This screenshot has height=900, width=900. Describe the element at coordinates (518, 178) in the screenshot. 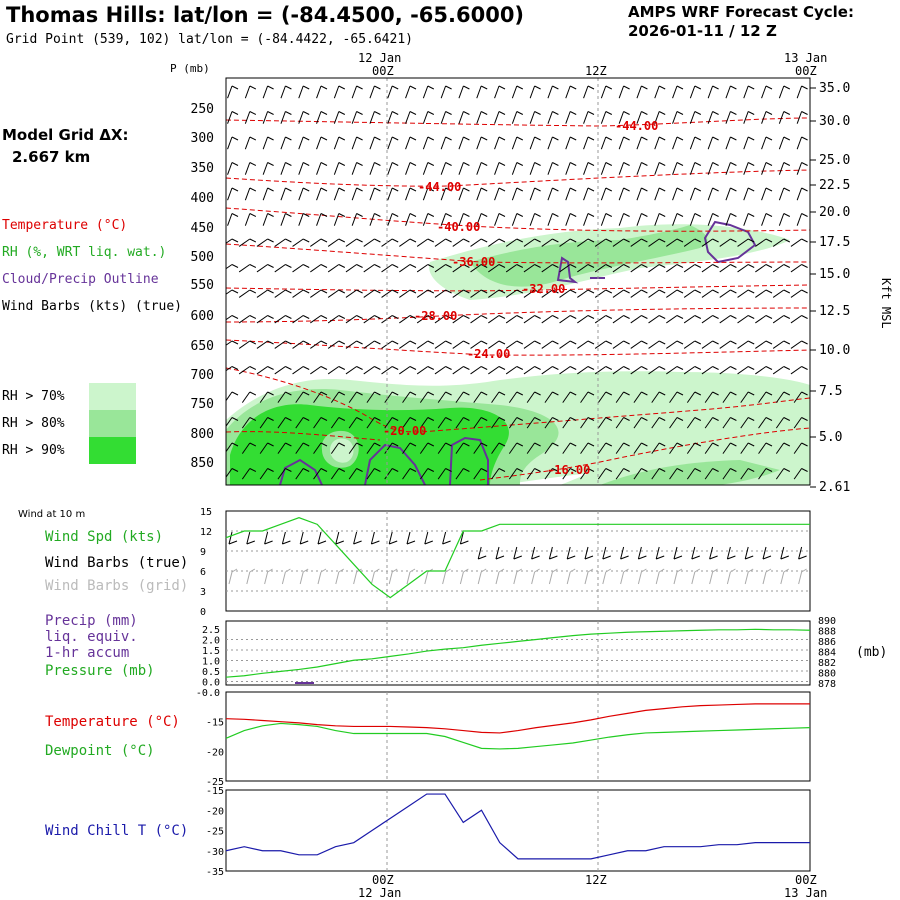

I see `temp-contour-line-44b` at that location.